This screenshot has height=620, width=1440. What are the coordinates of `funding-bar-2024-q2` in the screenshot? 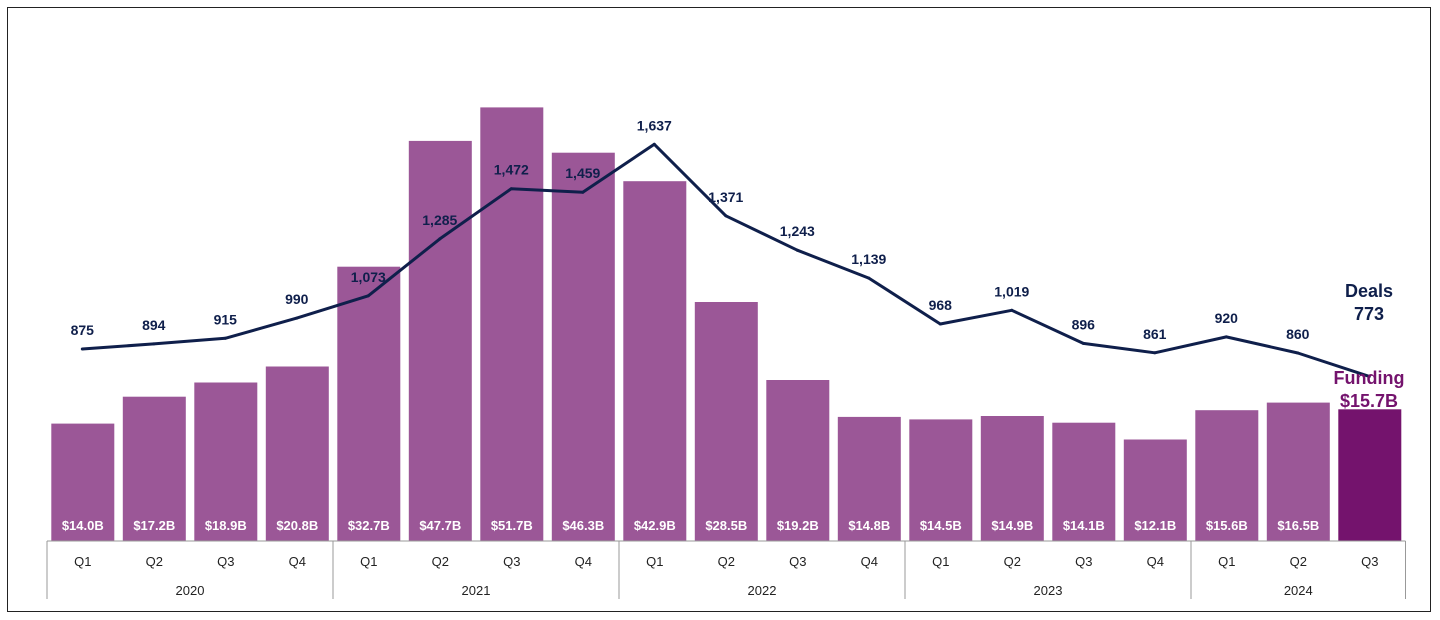 It's located at (1298, 471).